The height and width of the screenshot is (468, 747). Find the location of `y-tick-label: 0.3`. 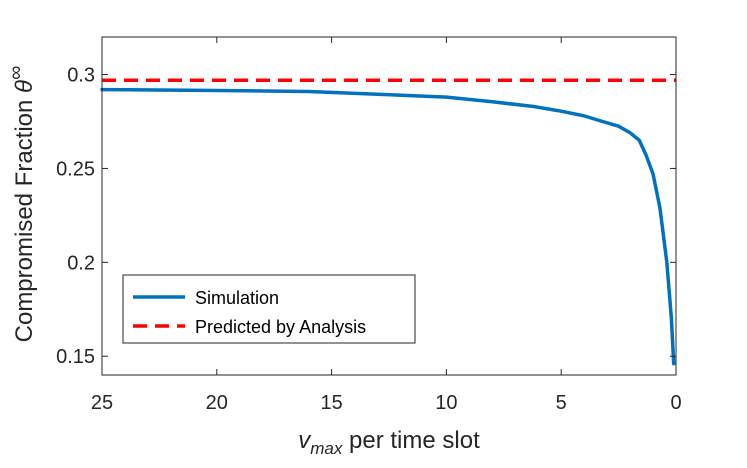

y-tick-label: 0.3 is located at coordinates (81, 76).